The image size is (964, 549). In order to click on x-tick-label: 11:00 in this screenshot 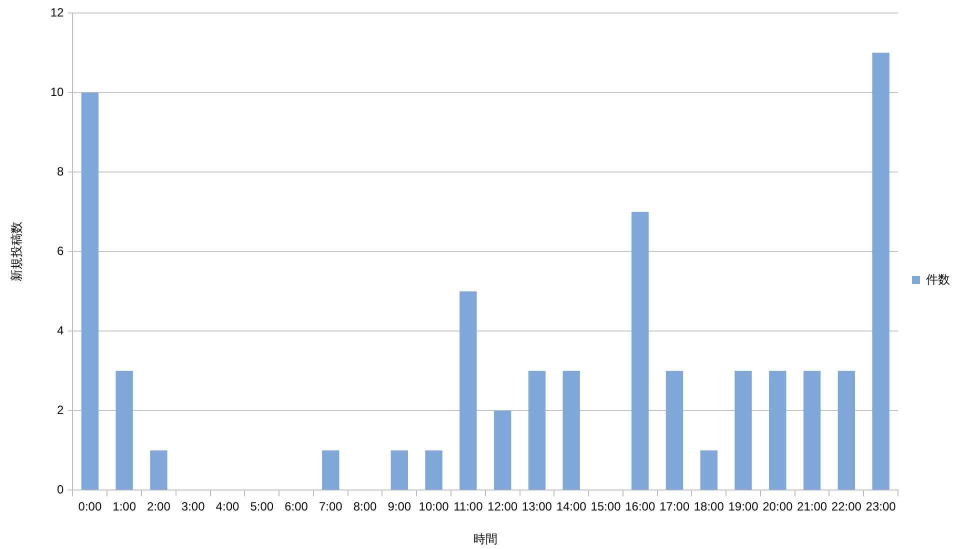, I will do `click(469, 507)`.